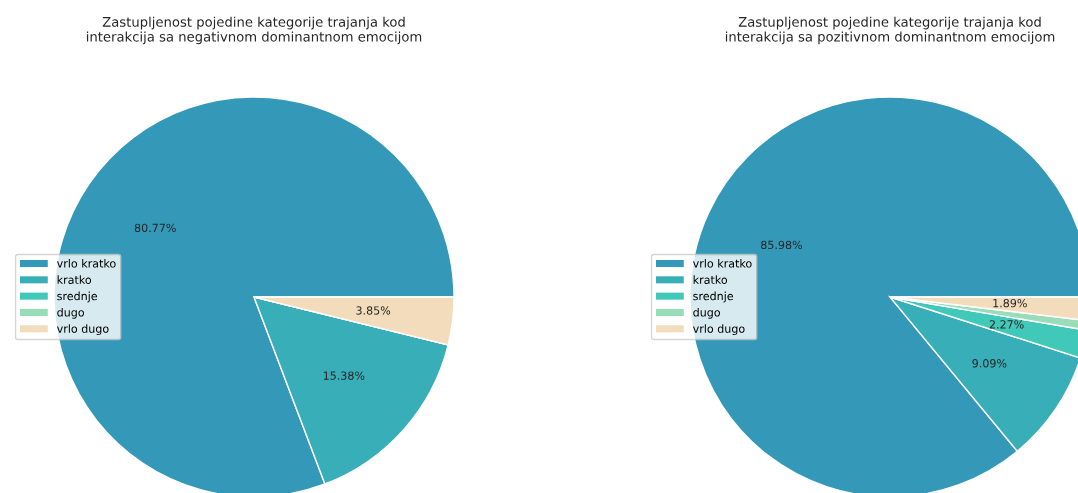 The height and width of the screenshot is (493, 1078). Describe the element at coordinates (989, 363) in the screenshot. I see `data-label: 9.09%` at that location.